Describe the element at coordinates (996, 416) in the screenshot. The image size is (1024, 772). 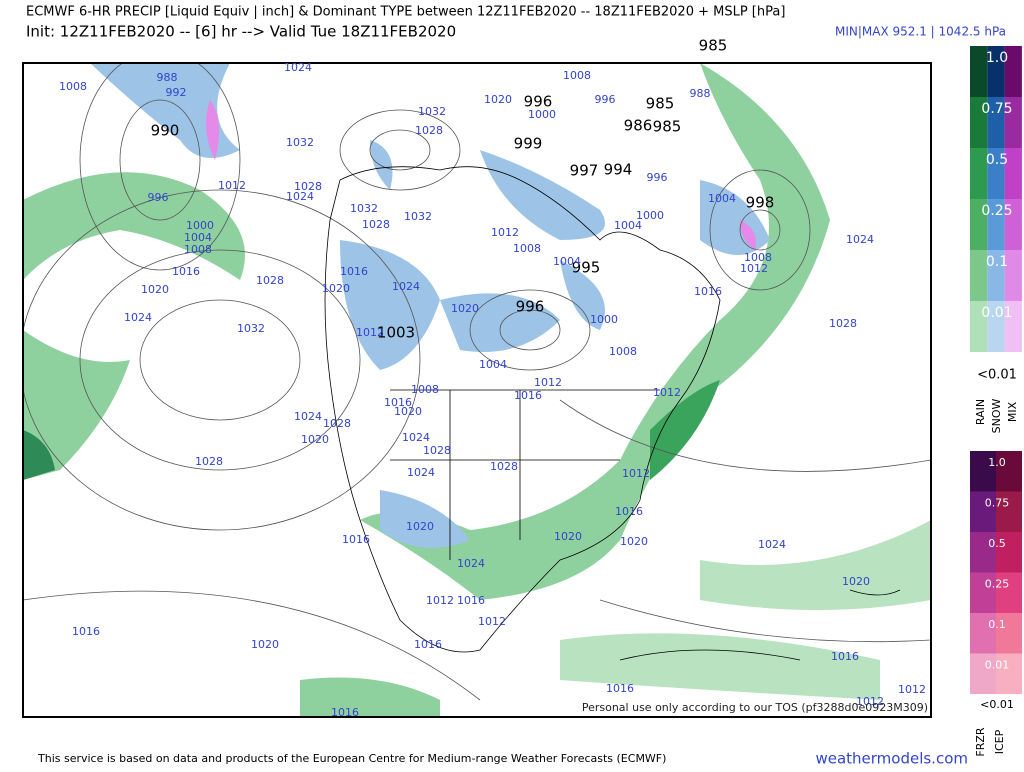
I see `legend-type: SNOW` at that location.